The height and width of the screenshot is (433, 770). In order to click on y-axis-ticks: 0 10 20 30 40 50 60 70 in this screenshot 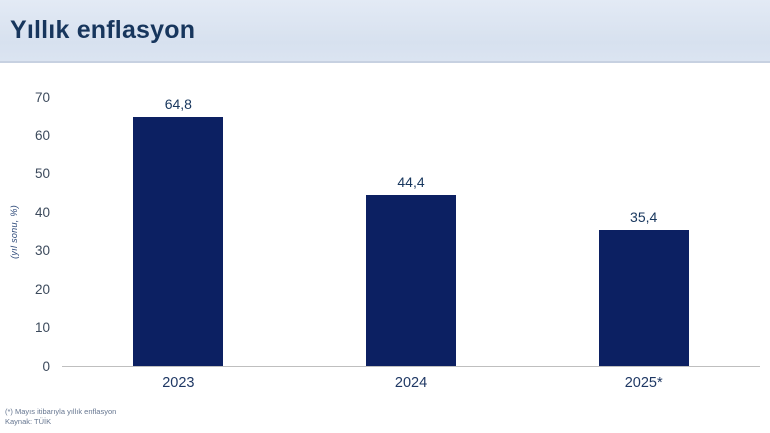, I will do `click(25, 231)`.